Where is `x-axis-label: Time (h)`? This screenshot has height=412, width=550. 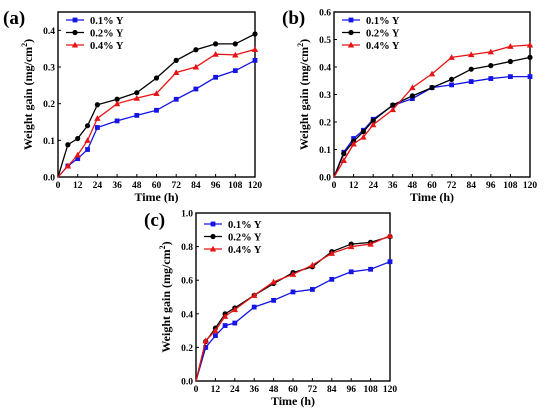 x-axis-label: Time (h) is located at coordinates (432, 197).